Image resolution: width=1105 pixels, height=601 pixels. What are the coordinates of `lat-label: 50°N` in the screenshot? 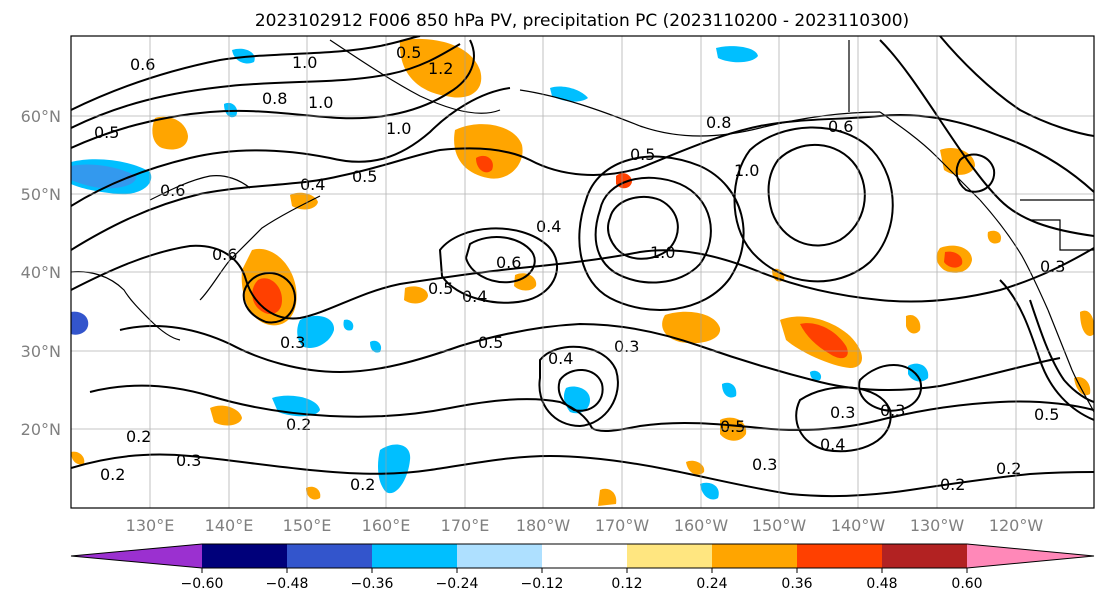 It's located at (41, 194).